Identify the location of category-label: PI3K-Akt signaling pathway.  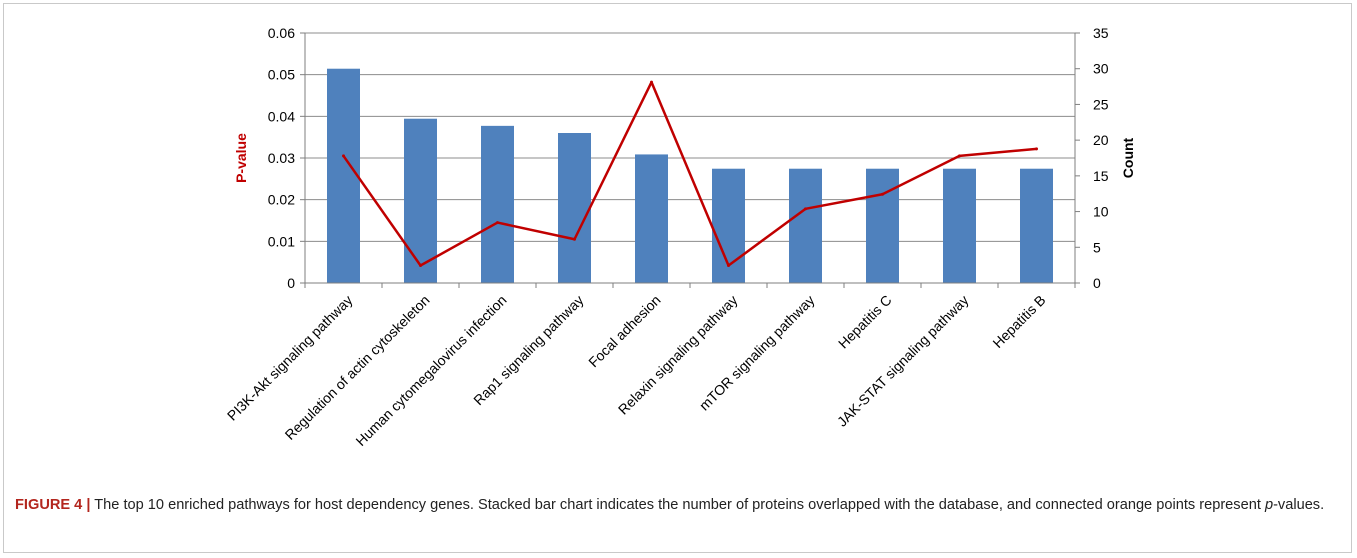
(290, 358).